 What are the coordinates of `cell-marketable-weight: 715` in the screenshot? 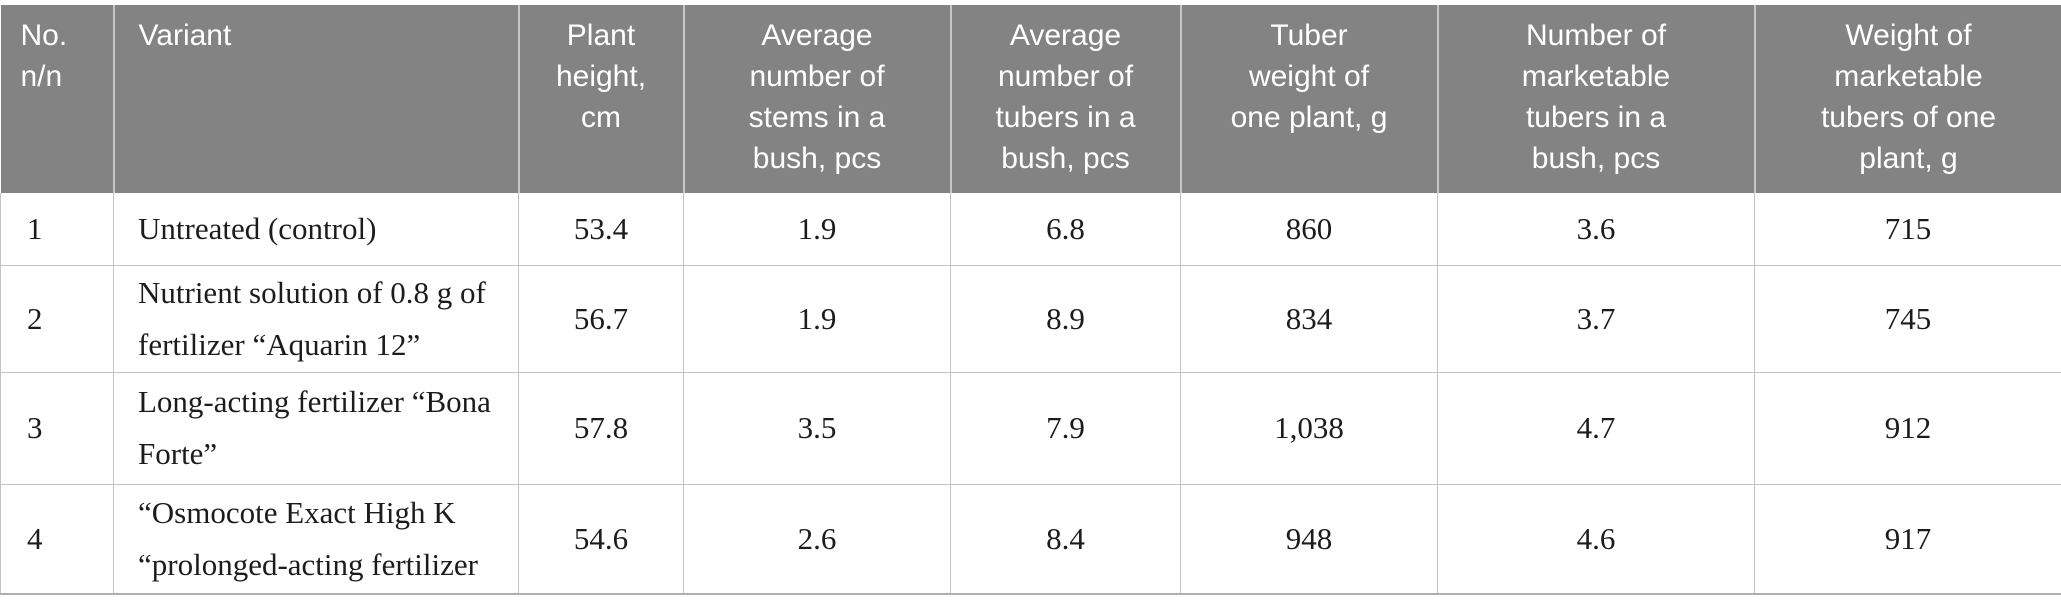 It's located at (1907, 229).